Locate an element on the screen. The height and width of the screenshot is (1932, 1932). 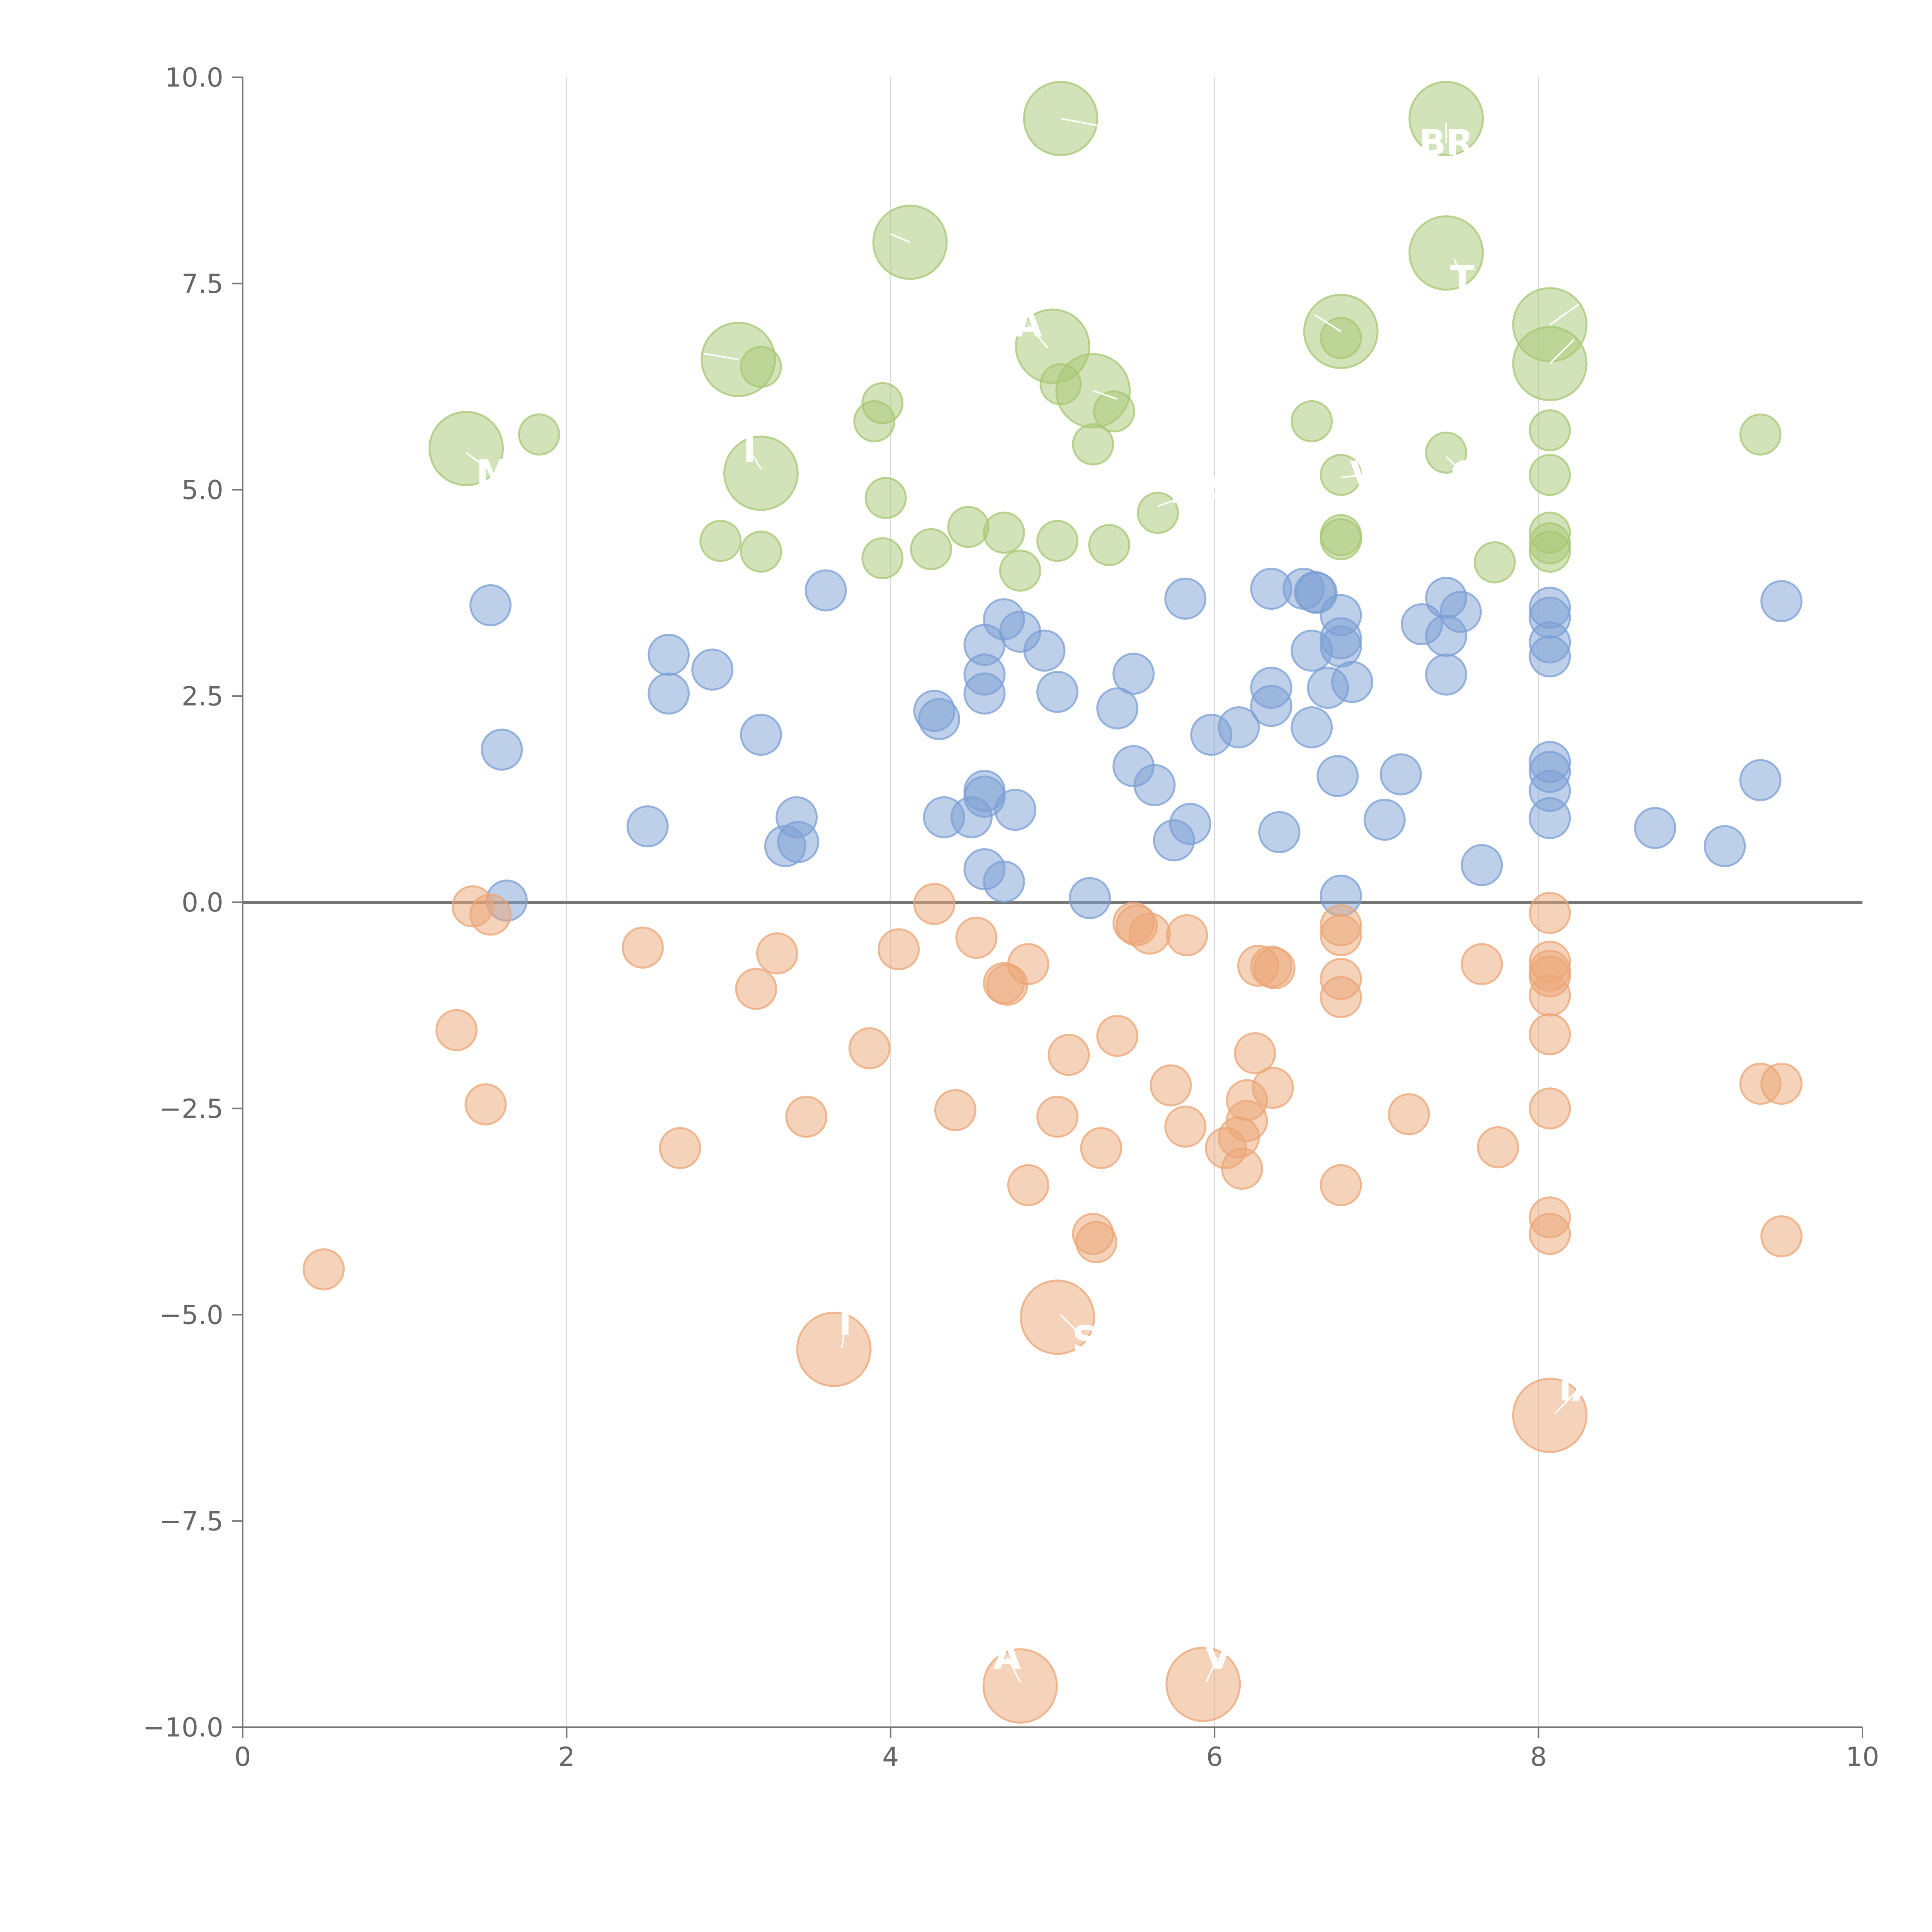
bubble-annotation: IA is located at coordinates (1579, 1389).